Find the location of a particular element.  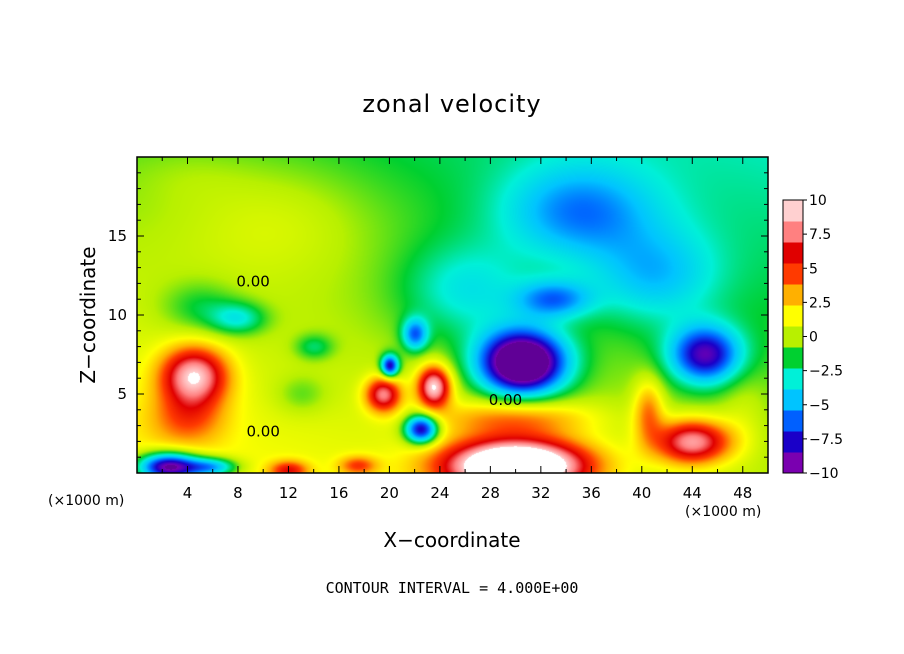

colorbar: 10 7.5 5 2.5 0 −2.5 −5 −7.5 −10 is located at coordinates (812, 337).